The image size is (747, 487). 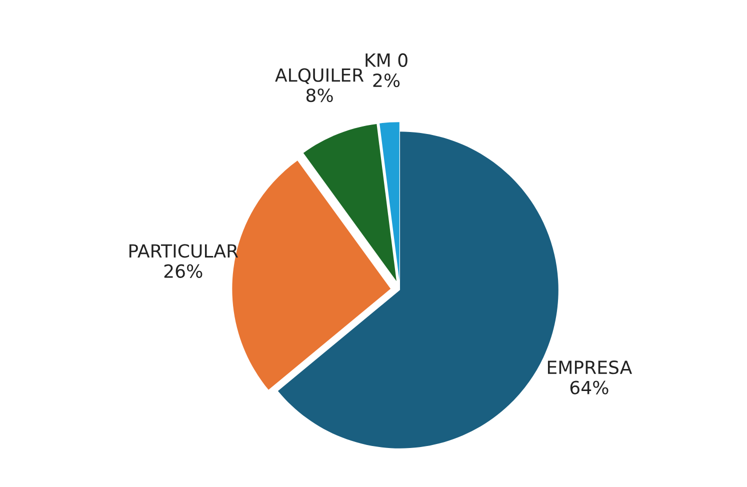 I want to click on slice-label: ALQUILER, so click(x=319, y=76).